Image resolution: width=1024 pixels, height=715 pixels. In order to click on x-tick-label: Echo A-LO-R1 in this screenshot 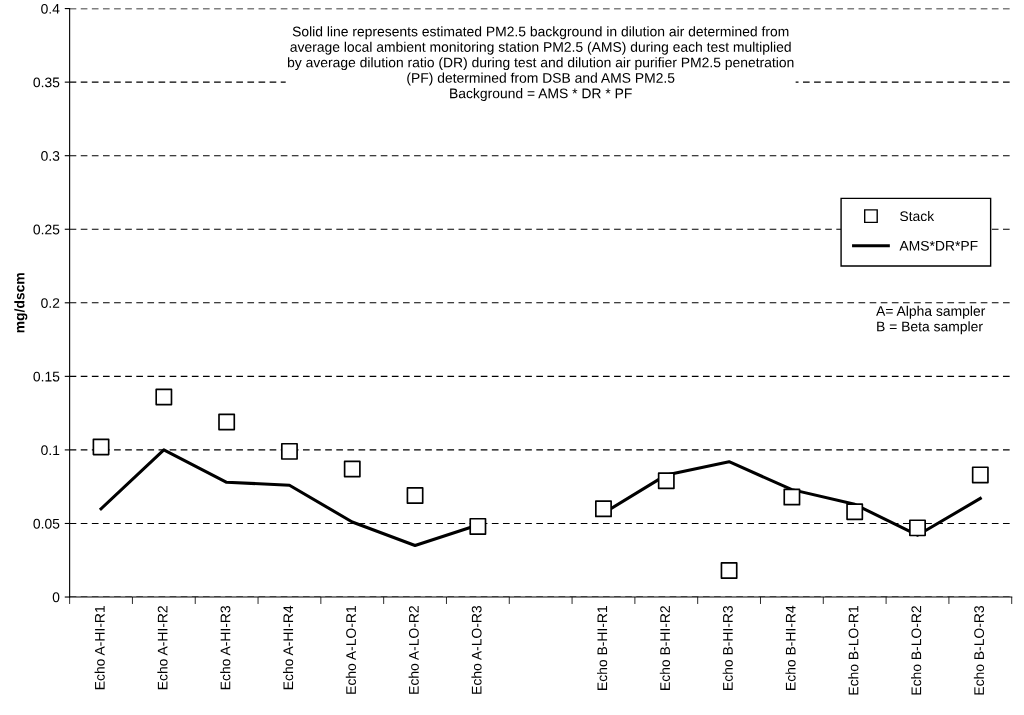, I will do `click(350, 650)`.